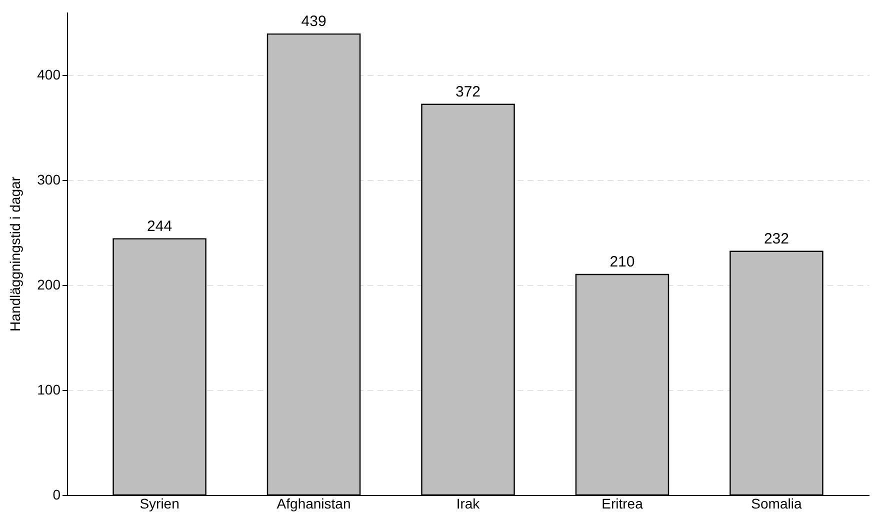 This screenshot has width=883, height=525. Describe the element at coordinates (468, 504) in the screenshot. I see `x-tick-label: Irak` at that location.